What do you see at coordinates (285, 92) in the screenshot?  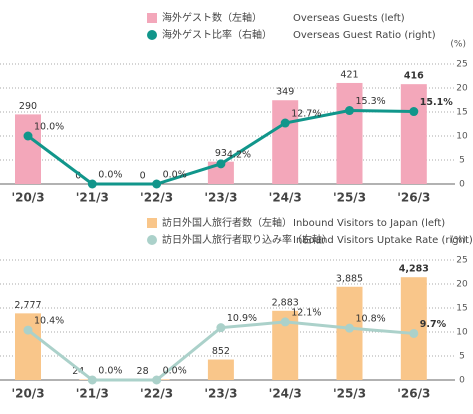 I see `bar-value-label: 349` at bounding box center [285, 92].